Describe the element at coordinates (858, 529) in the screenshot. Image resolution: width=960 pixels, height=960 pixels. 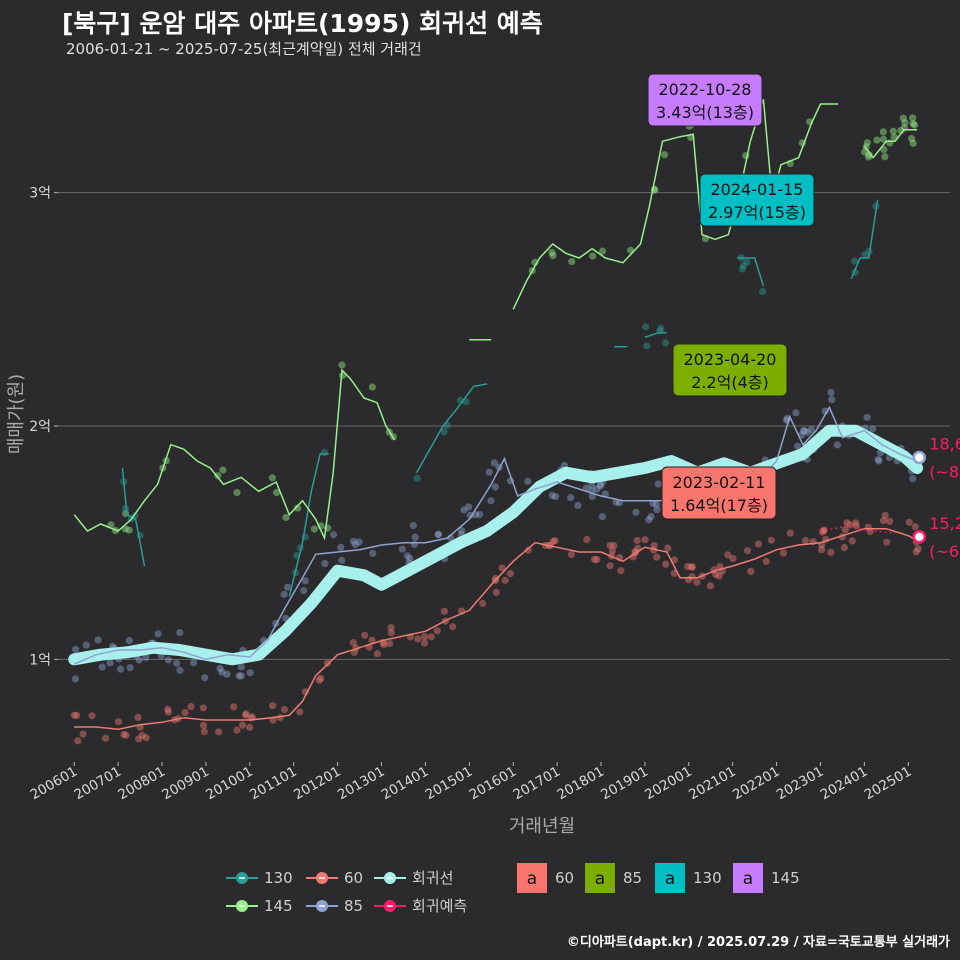
I see `forecast-line` at that location.